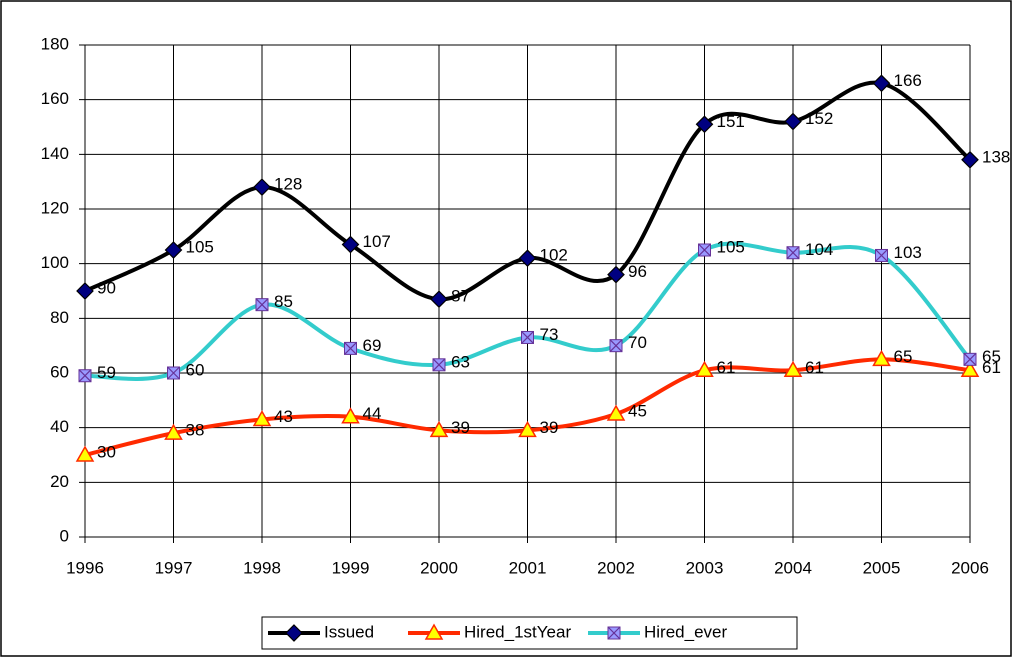 The image size is (1014, 663). What do you see at coordinates (970, 567) in the screenshot?
I see `x-tick-label: 2006` at bounding box center [970, 567].